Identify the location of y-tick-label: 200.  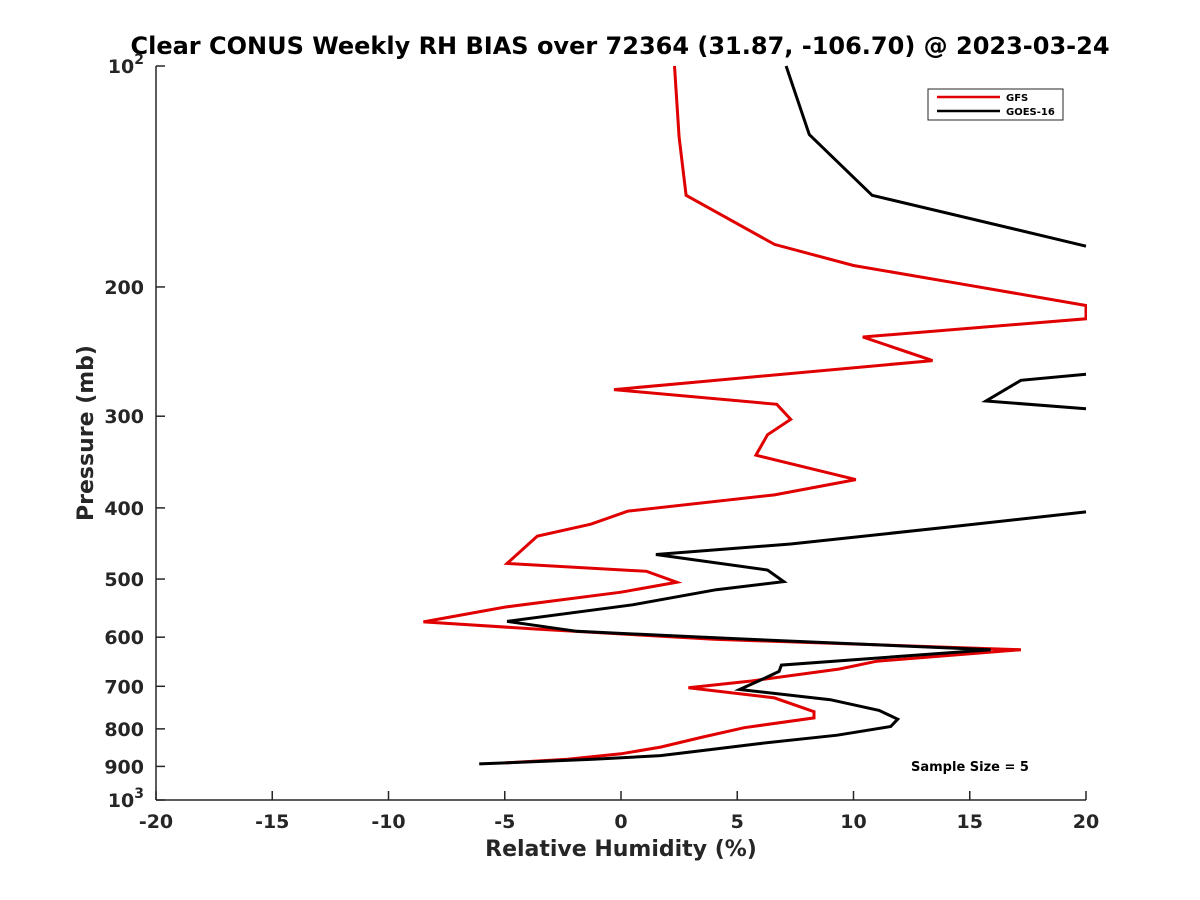
(124, 288).